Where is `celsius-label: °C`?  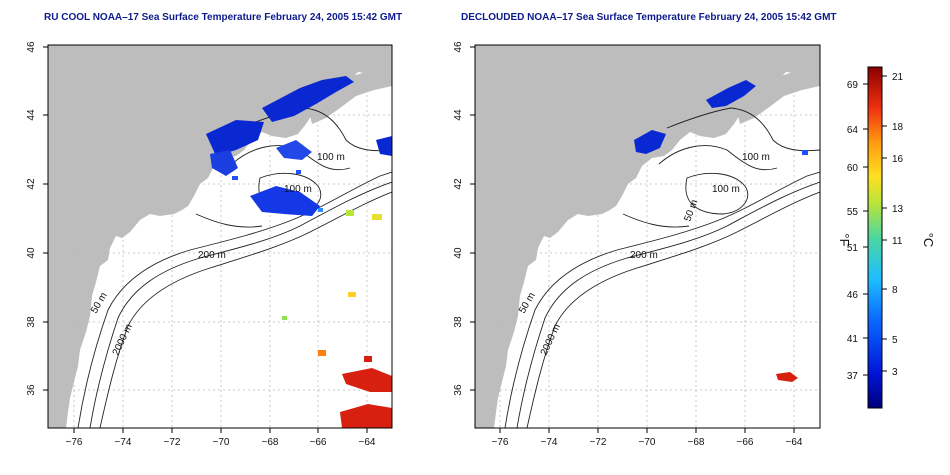
celsius-label: °C is located at coordinates (928, 240).